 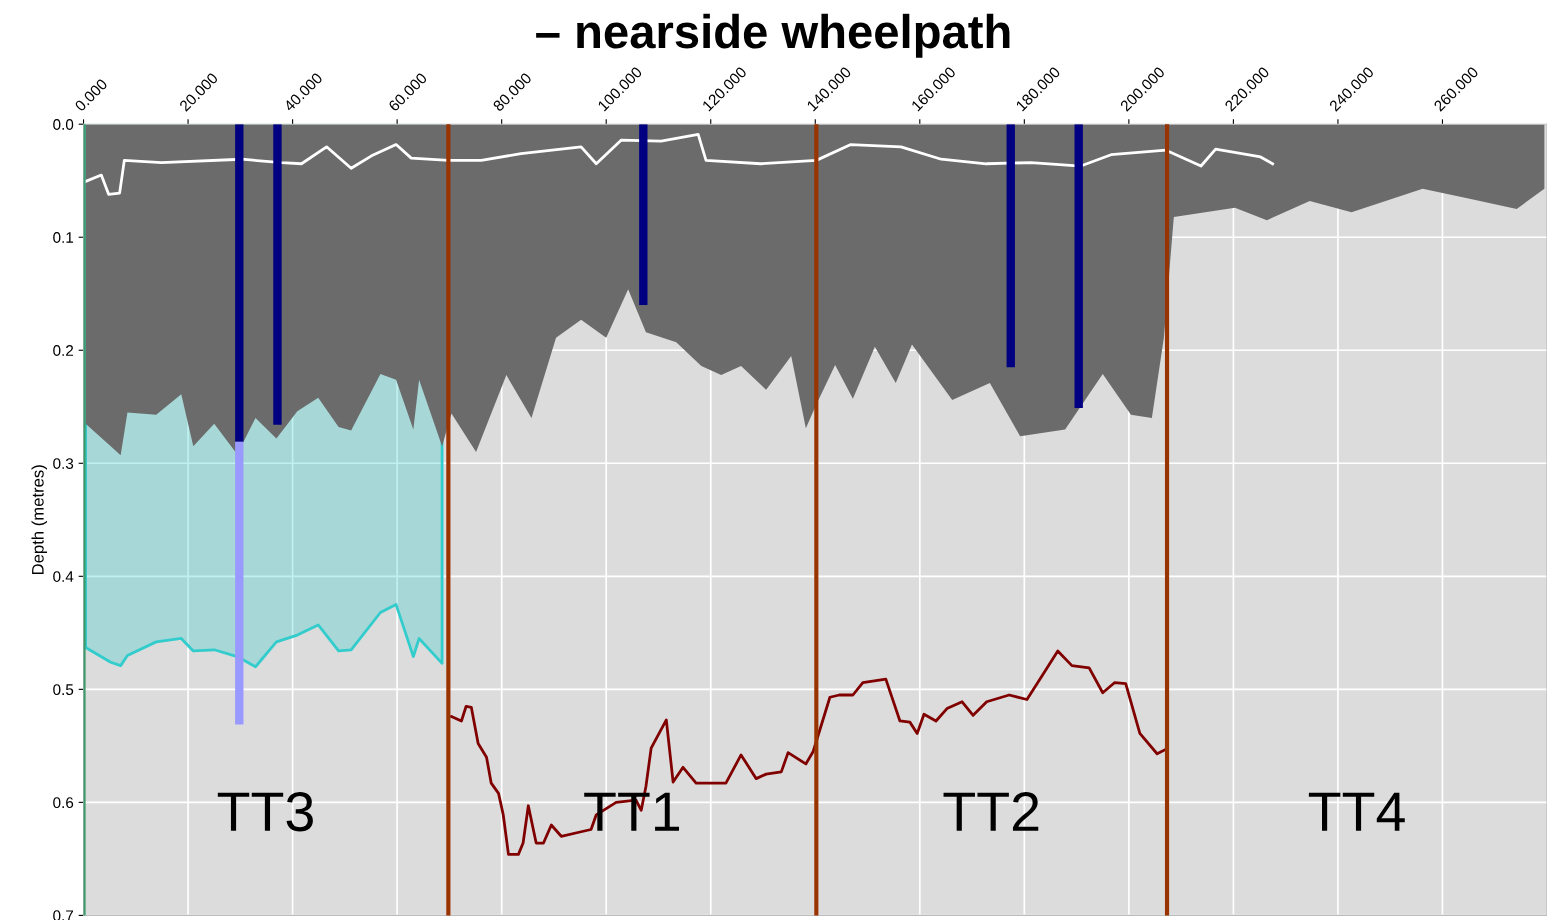 I want to click on y-tick-label: 0.5, so click(x=63, y=690).